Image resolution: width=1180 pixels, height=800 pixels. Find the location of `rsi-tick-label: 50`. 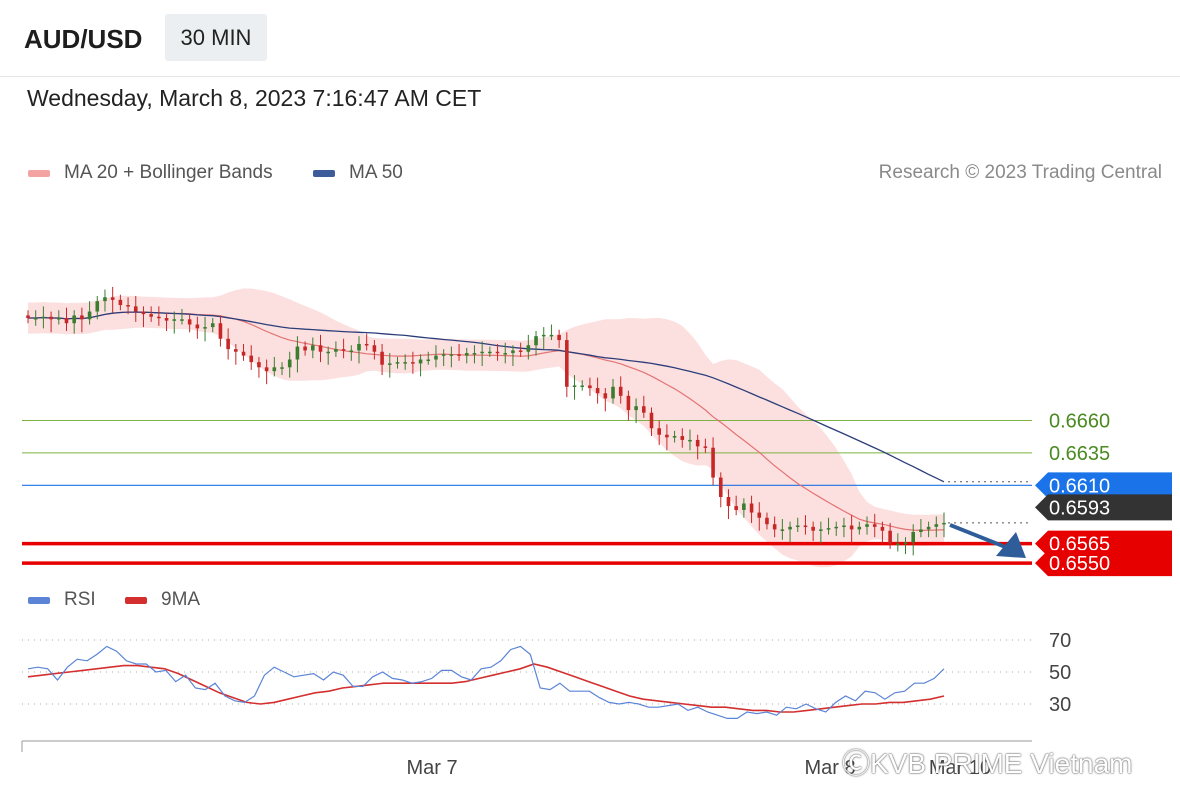

rsi-tick-label: 50 is located at coordinates (1060, 673).